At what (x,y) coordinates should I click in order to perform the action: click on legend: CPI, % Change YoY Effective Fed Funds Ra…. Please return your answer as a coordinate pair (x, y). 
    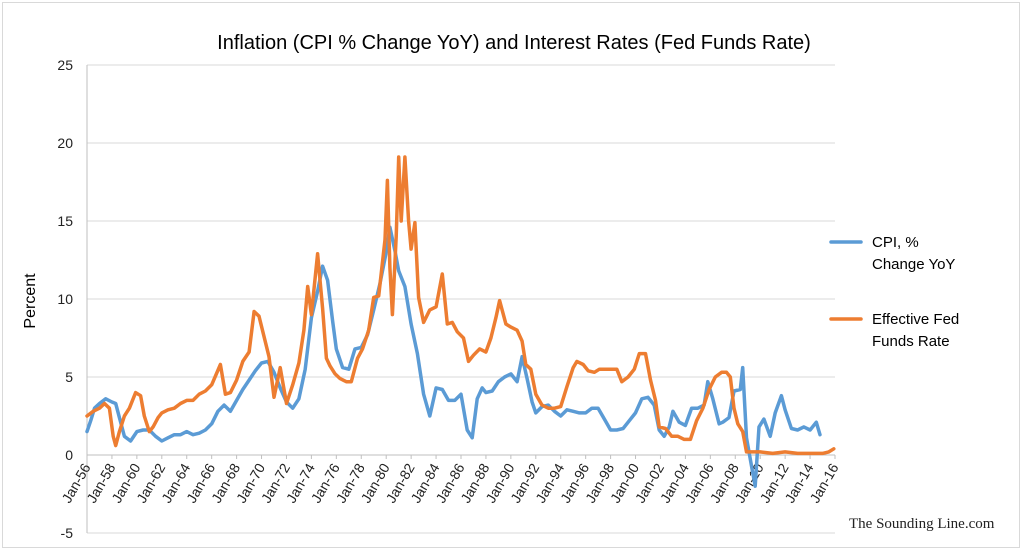
    Looking at the image, I should click on (894, 292).